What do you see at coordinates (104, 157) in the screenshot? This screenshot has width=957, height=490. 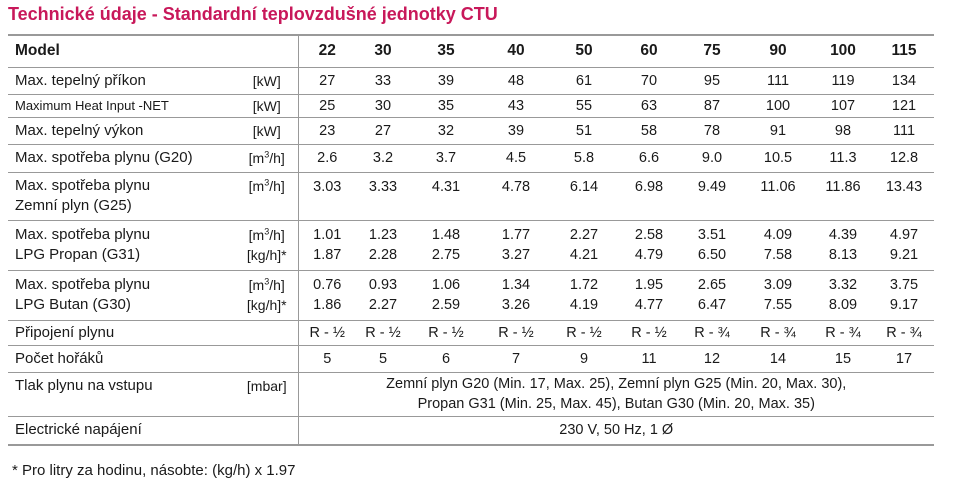 I see `row-label: Max. spotřeba plynu (G20)` at bounding box center [104, 157].